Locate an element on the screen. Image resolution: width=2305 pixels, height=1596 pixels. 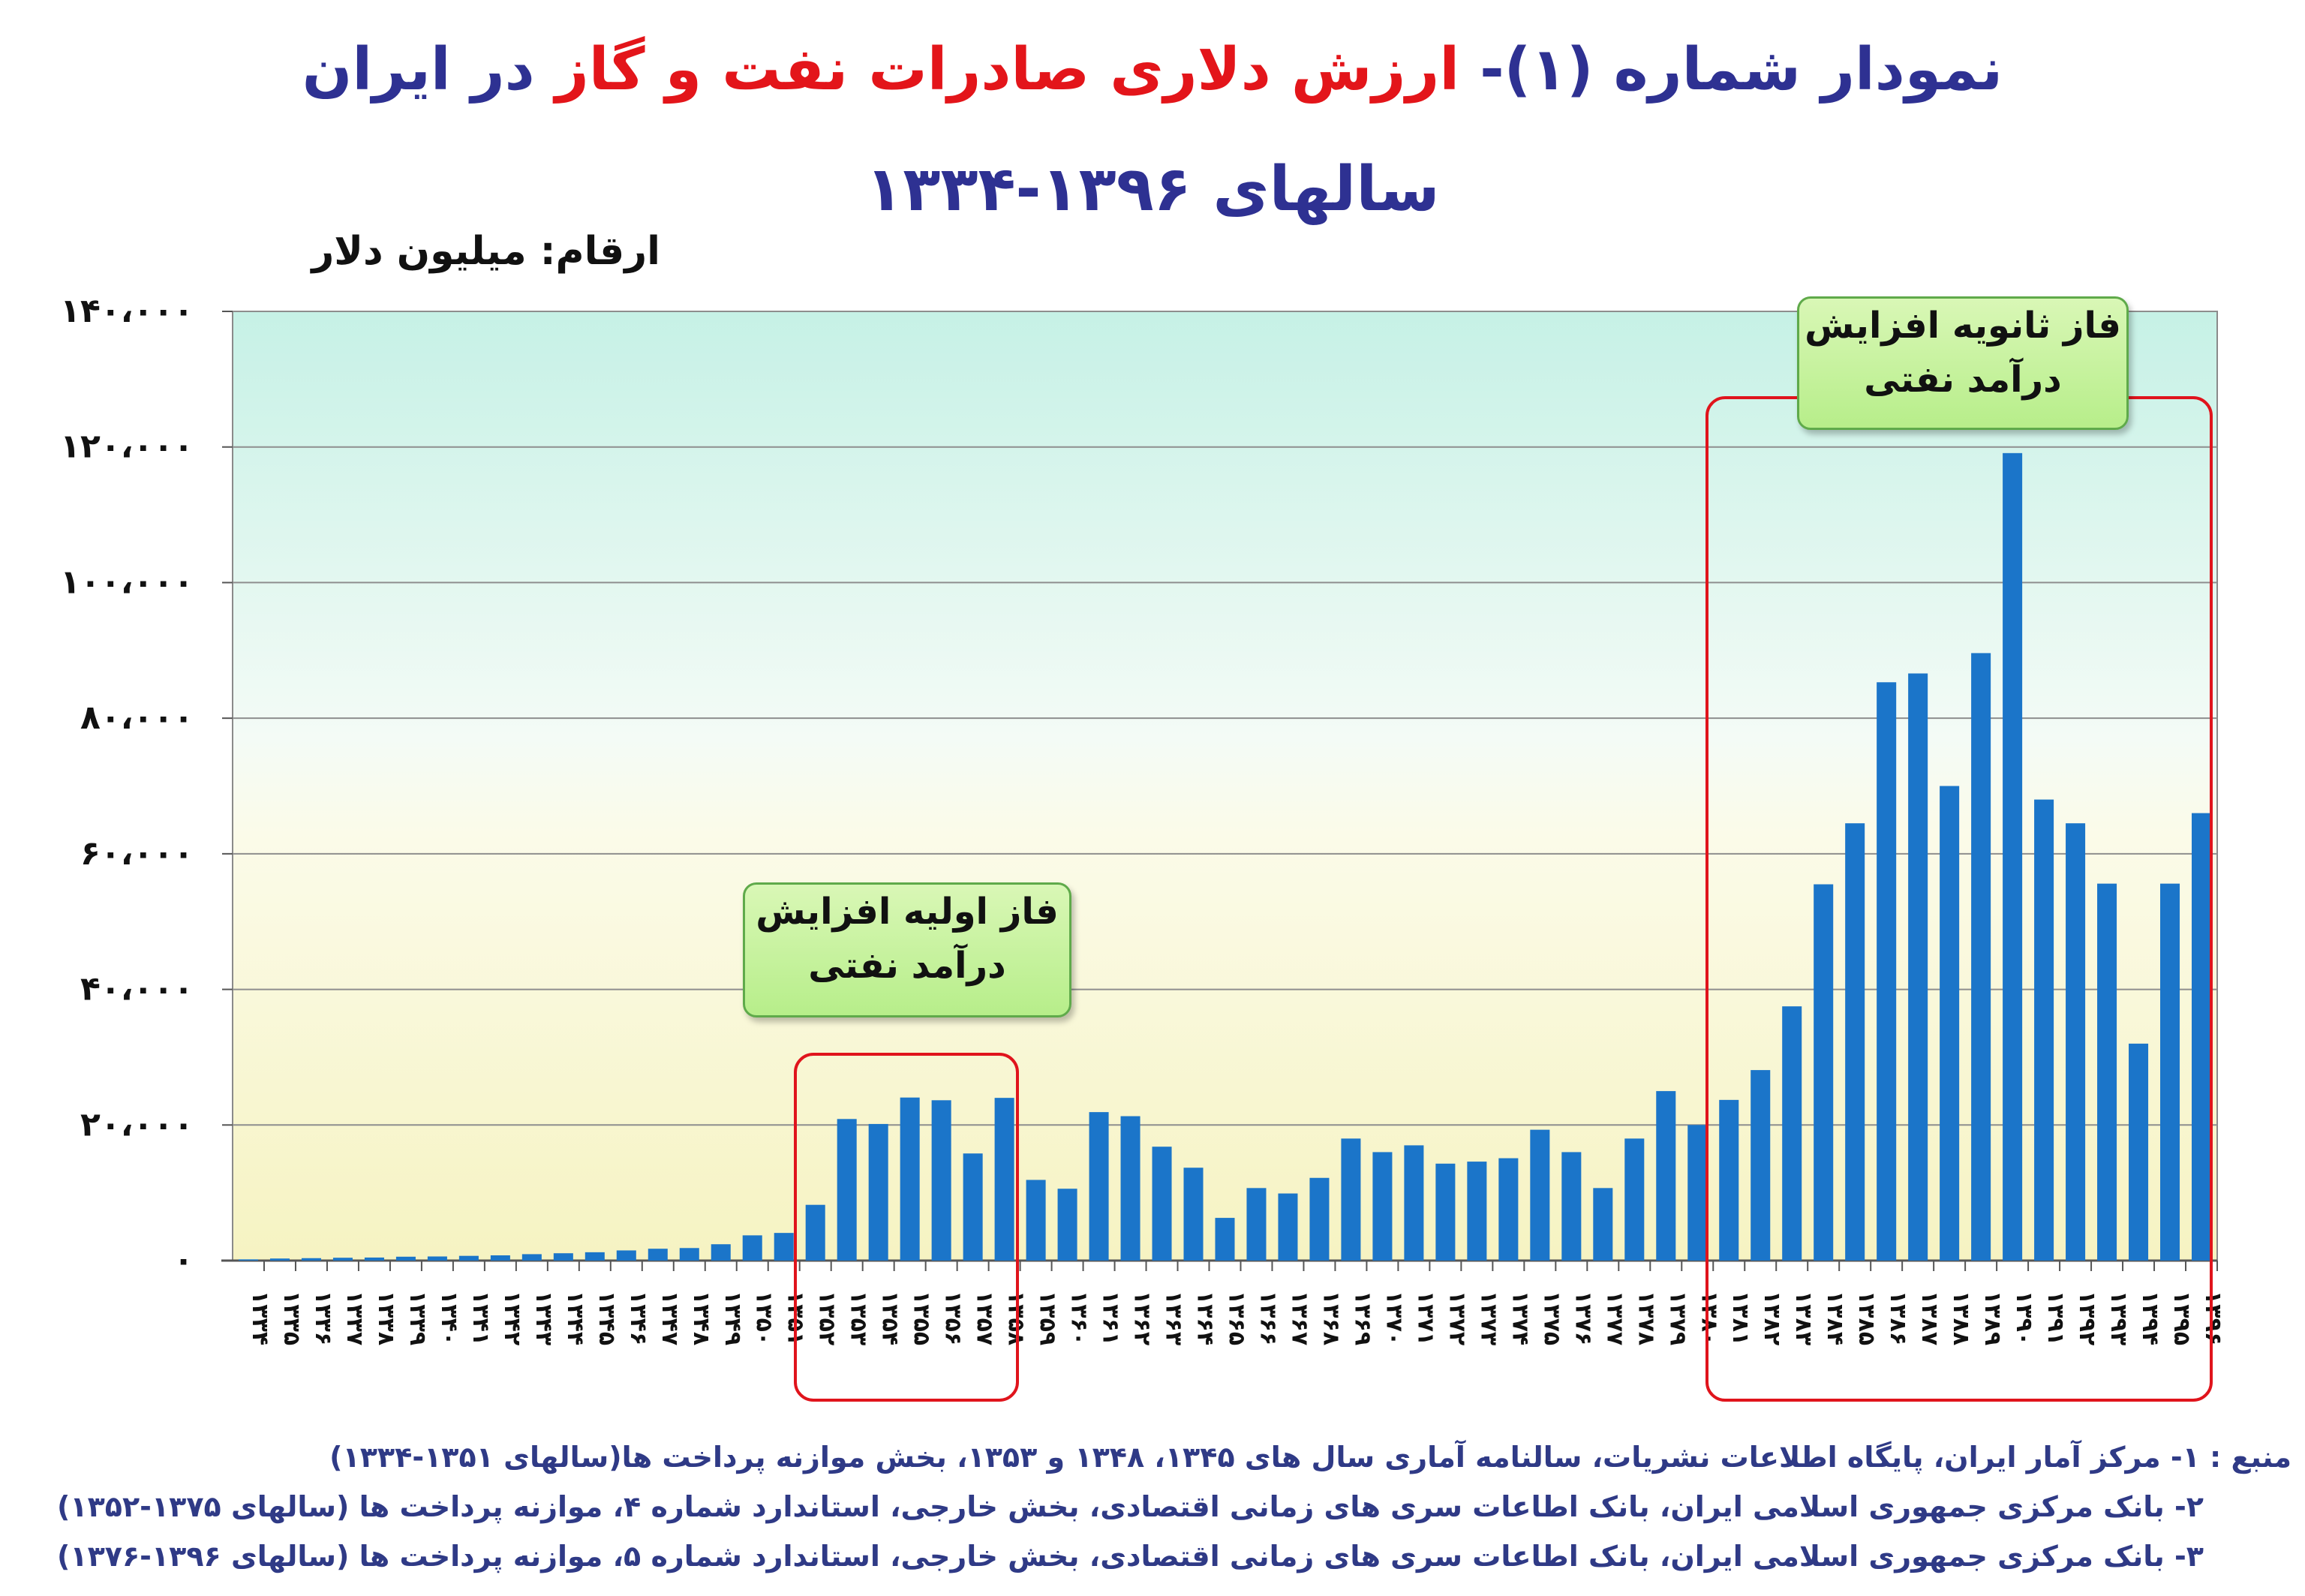
x-tick-label: ۱۳۶۲ is located at coordinates (1142, 1318).